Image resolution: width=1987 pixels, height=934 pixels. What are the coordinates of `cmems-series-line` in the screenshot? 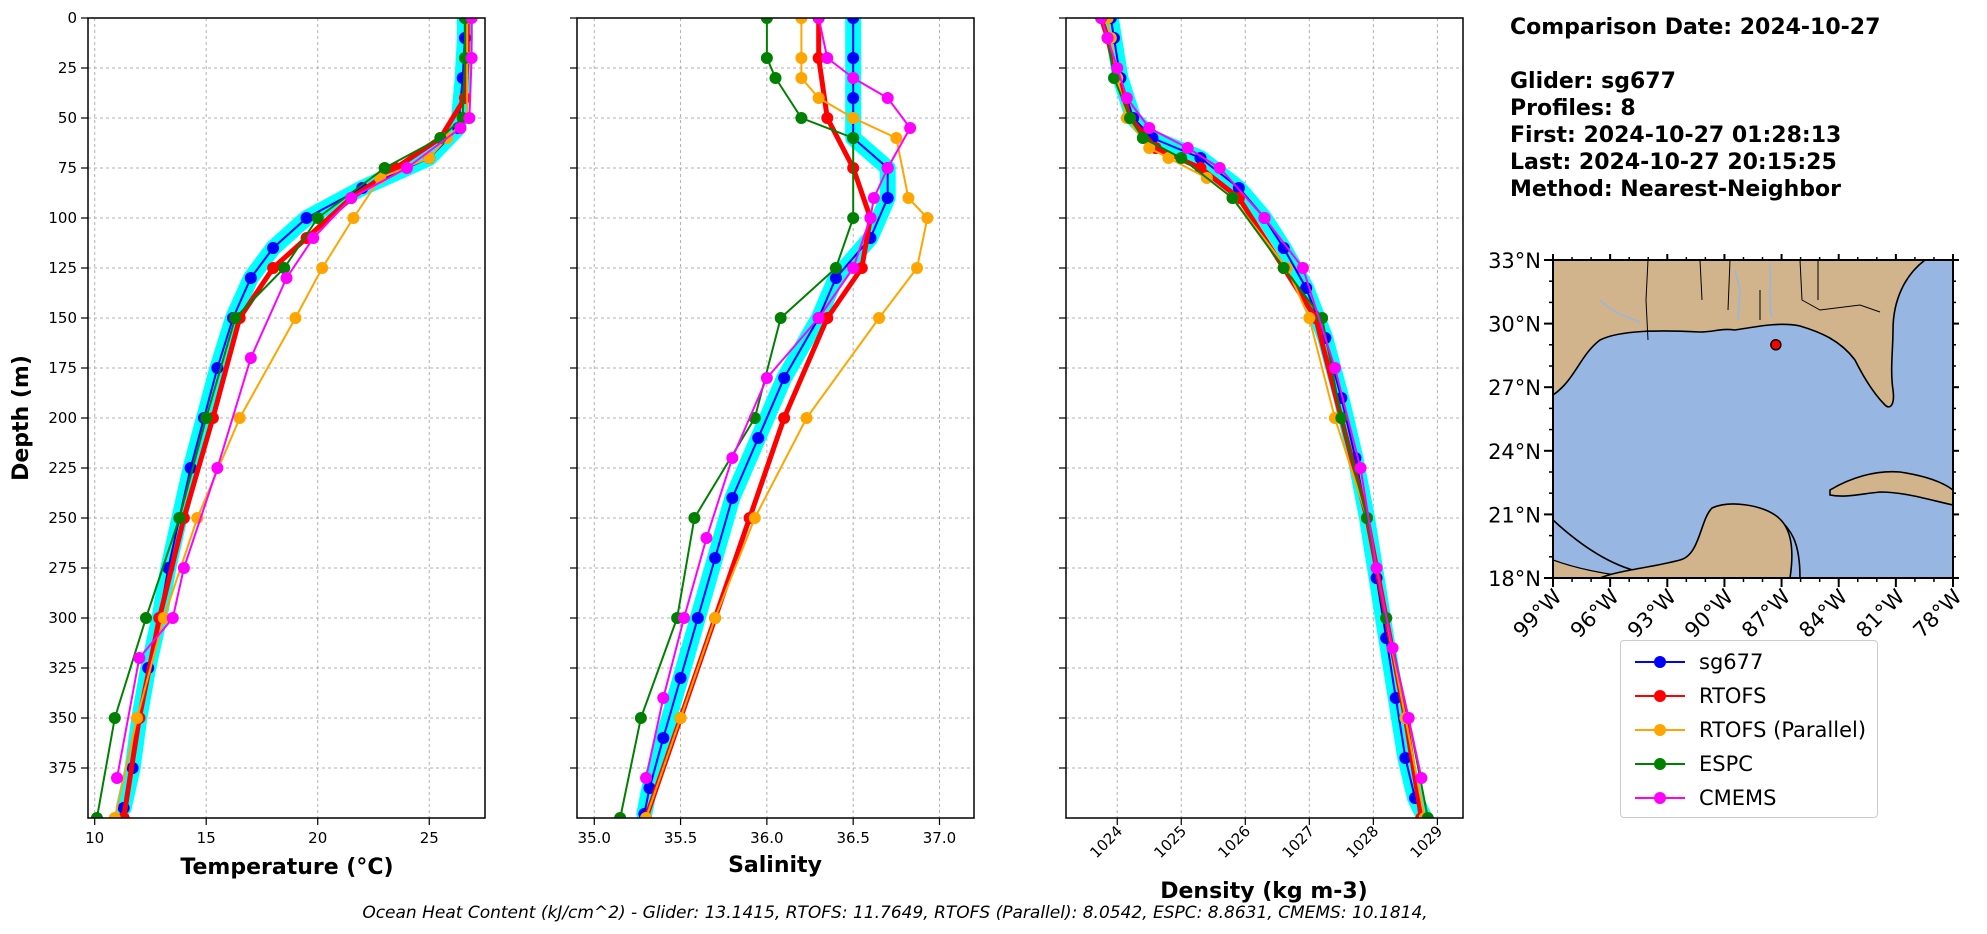 It's located at (294, 398).